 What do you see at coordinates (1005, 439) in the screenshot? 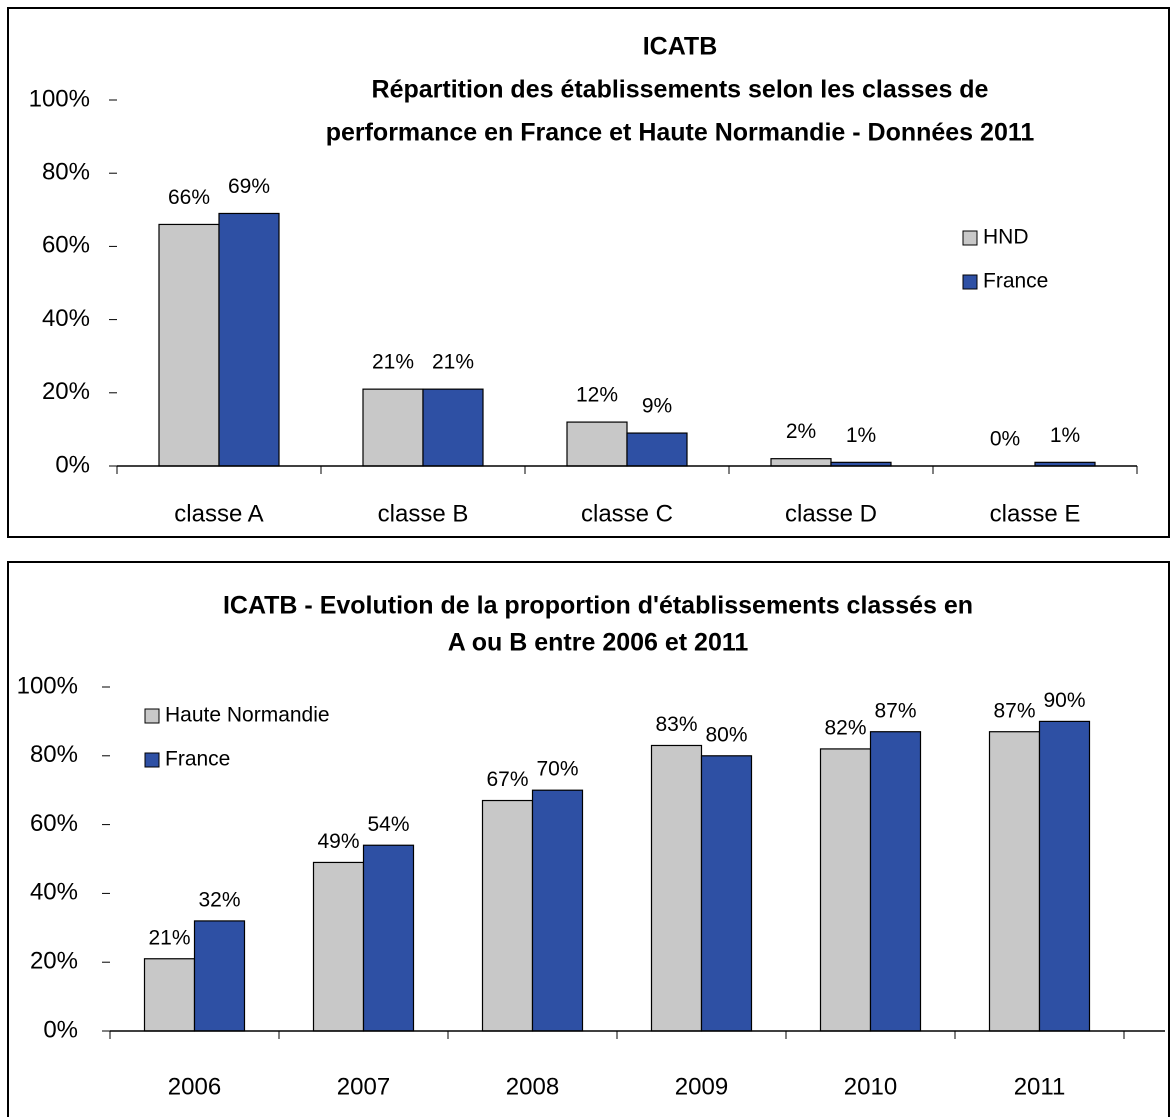
I see `value-label: 0%` at bounding box center [1005, 439].